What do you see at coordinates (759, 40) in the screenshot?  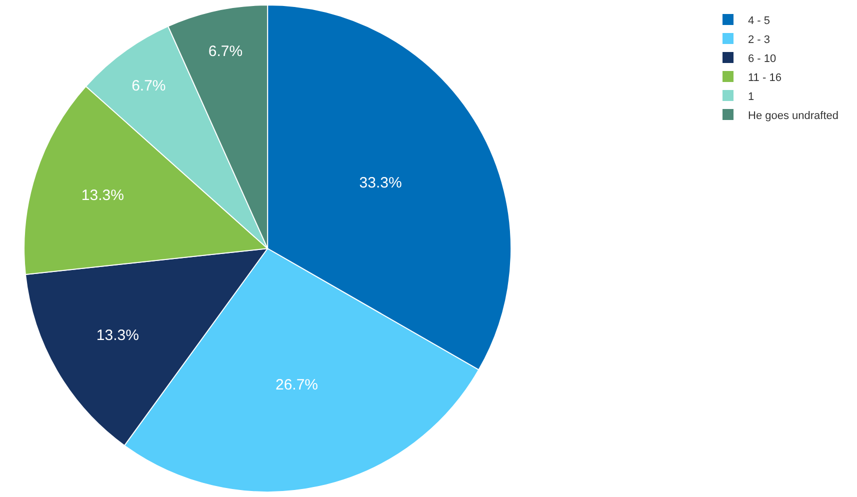 I see `legend-label: 2 - 3` at bounding box center [759, 40].